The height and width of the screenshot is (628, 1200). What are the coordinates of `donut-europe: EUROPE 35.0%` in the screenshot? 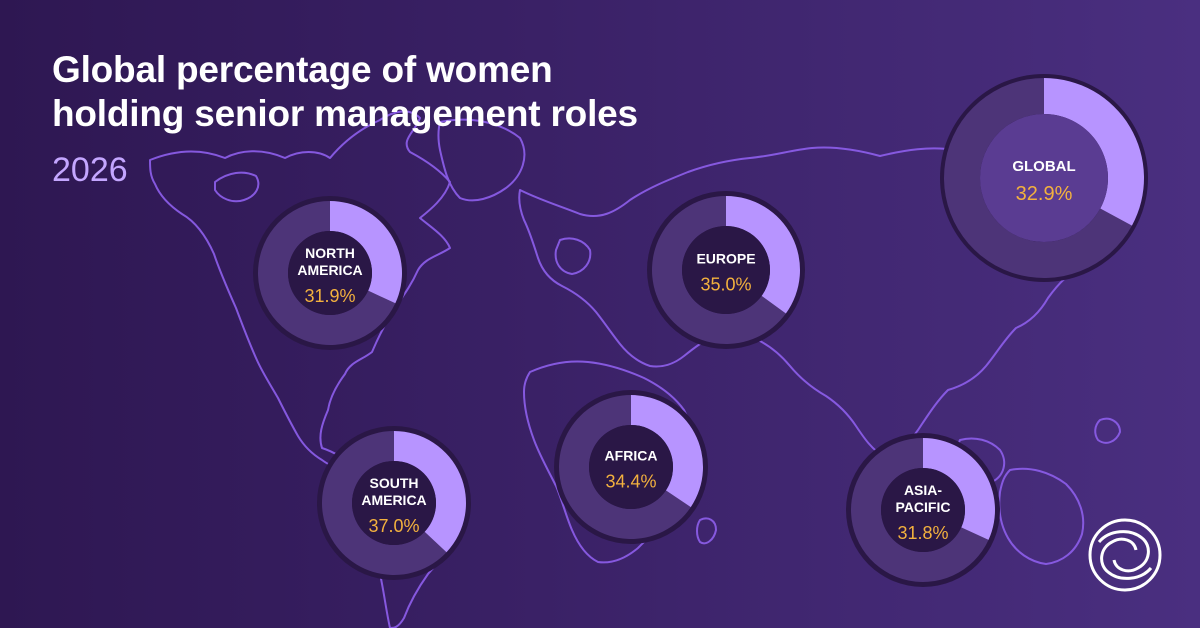 It's located at (726, 270).